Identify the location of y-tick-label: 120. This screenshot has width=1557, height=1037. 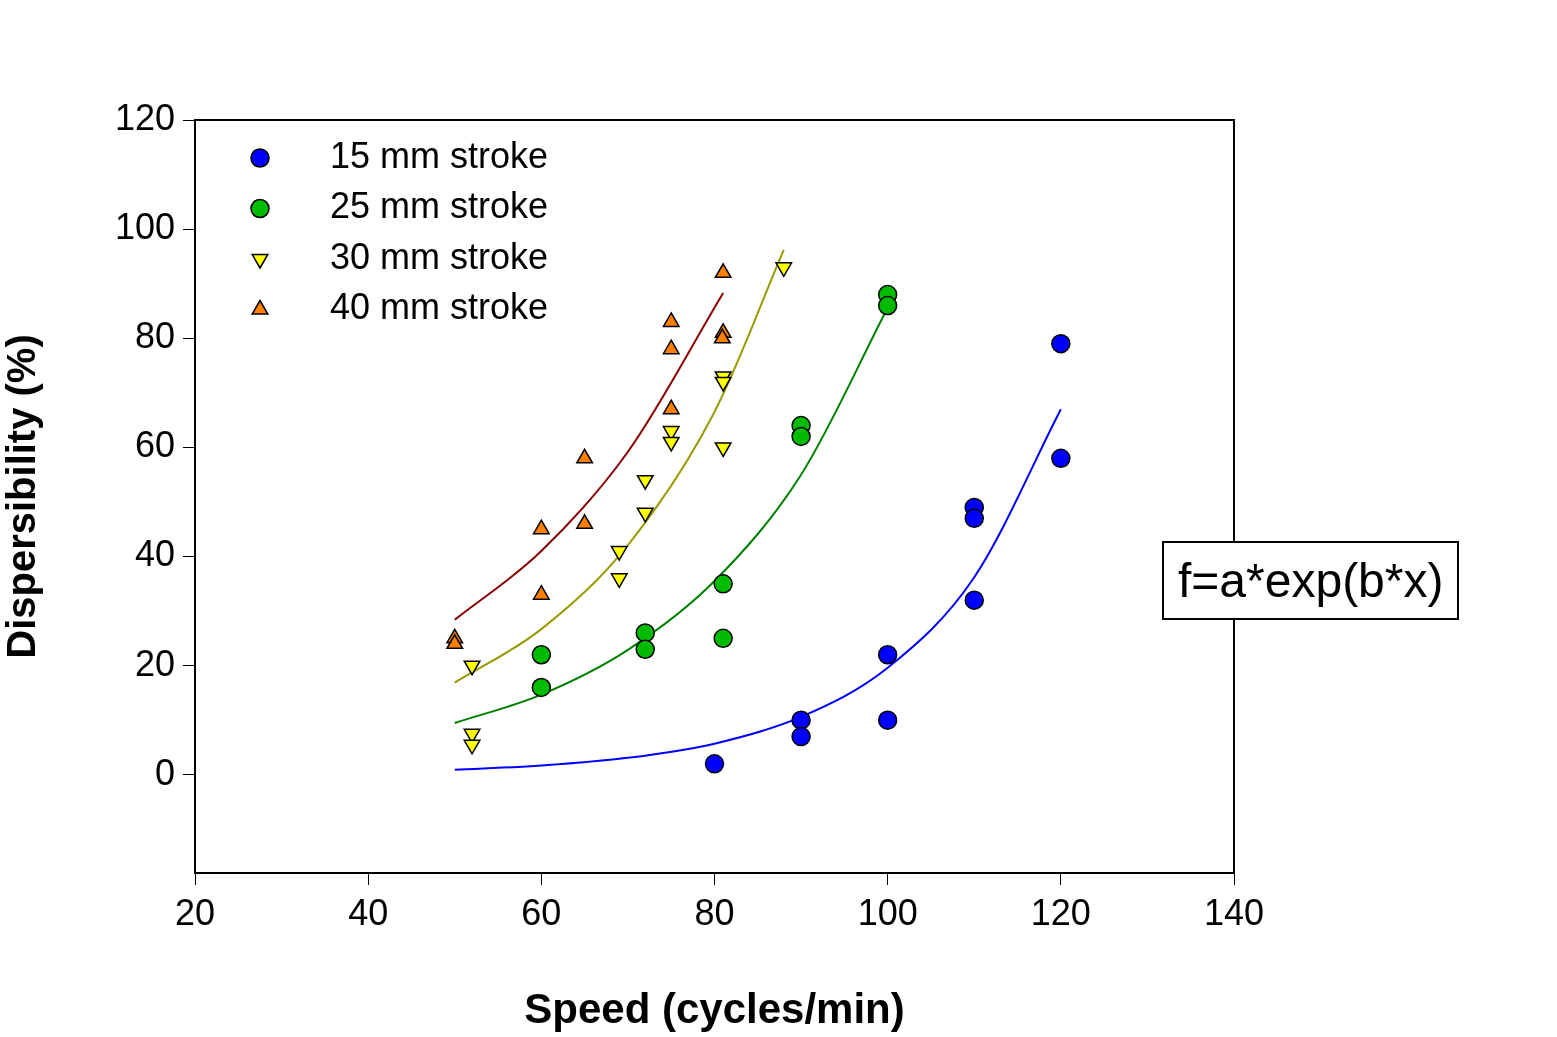
(144, 117).